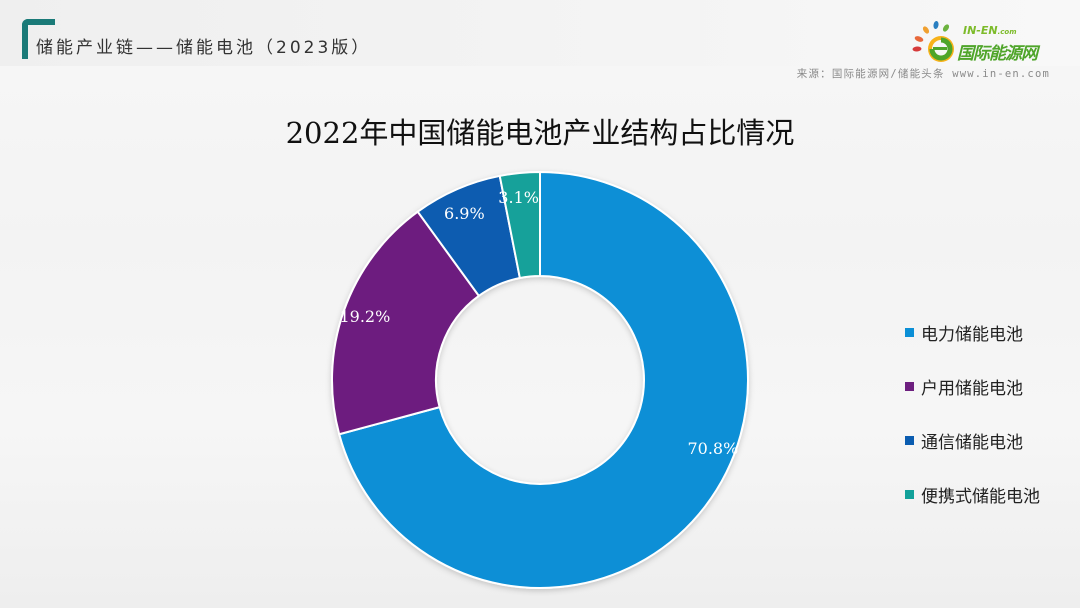  Describe the element at coordinates (38, 39) in the screenshot. I see `header-accent-bracket` at that location.